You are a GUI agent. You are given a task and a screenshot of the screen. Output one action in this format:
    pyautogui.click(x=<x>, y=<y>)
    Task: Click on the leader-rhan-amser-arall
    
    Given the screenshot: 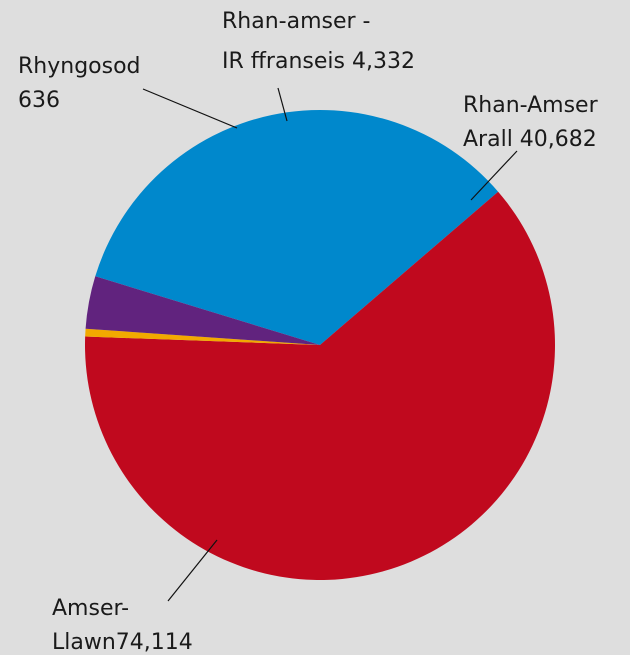 What is the action you would take?
    pyautogui.click(x=494, y=175)
    